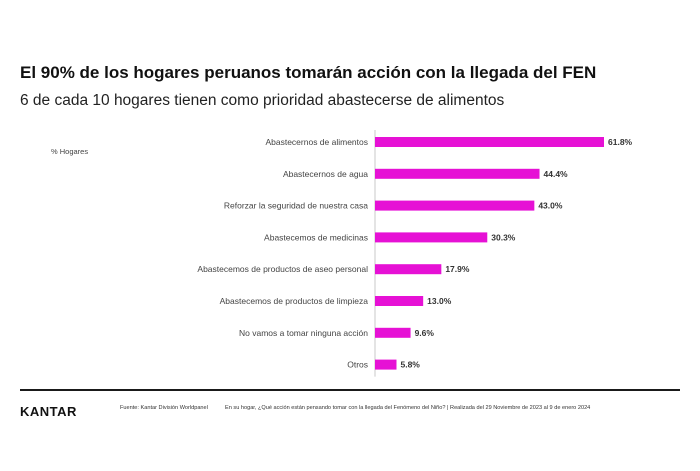 This screenshot has width=700, height=471. I want to click on category-label: Otros, so click(357, 365).